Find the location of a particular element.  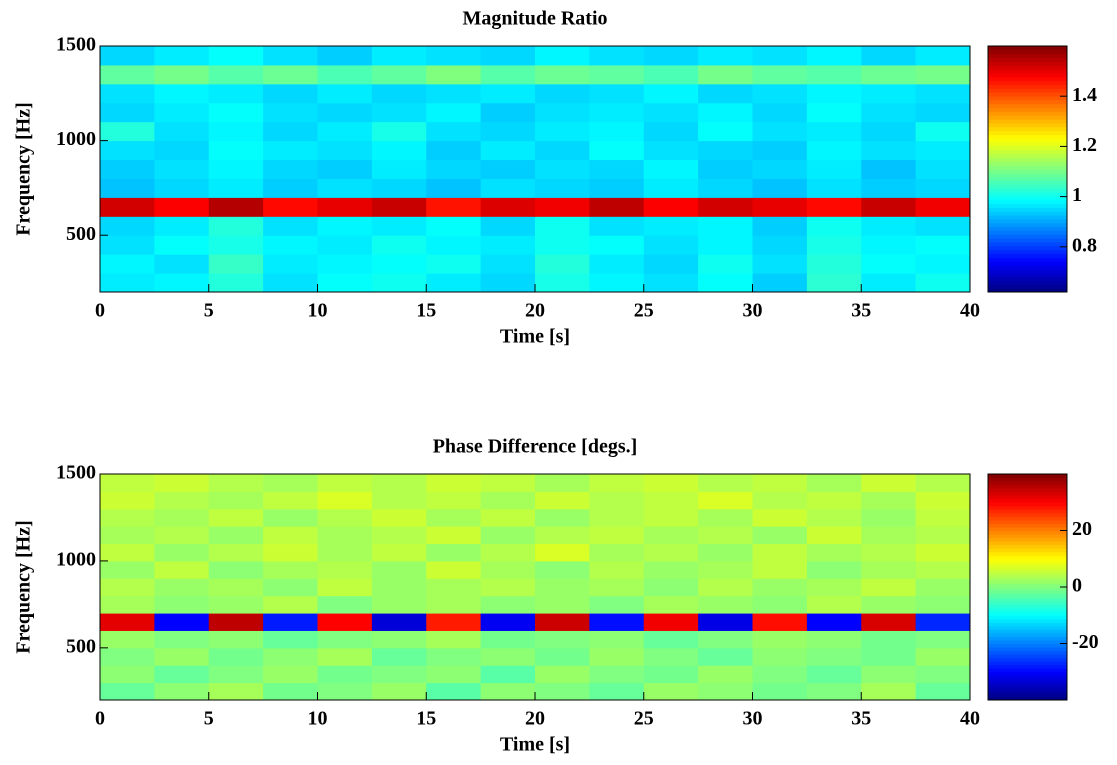

y-axis-label: Frequency [Hz] is located at coordinates (24, 587).